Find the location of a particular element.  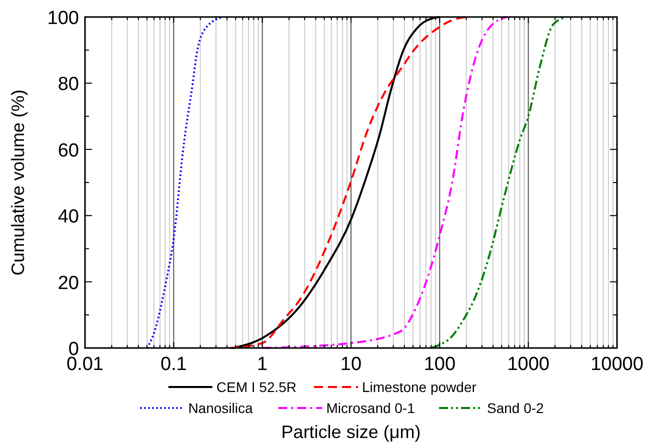

legend-label: Limestone powder is located at coordinates (419, 387).